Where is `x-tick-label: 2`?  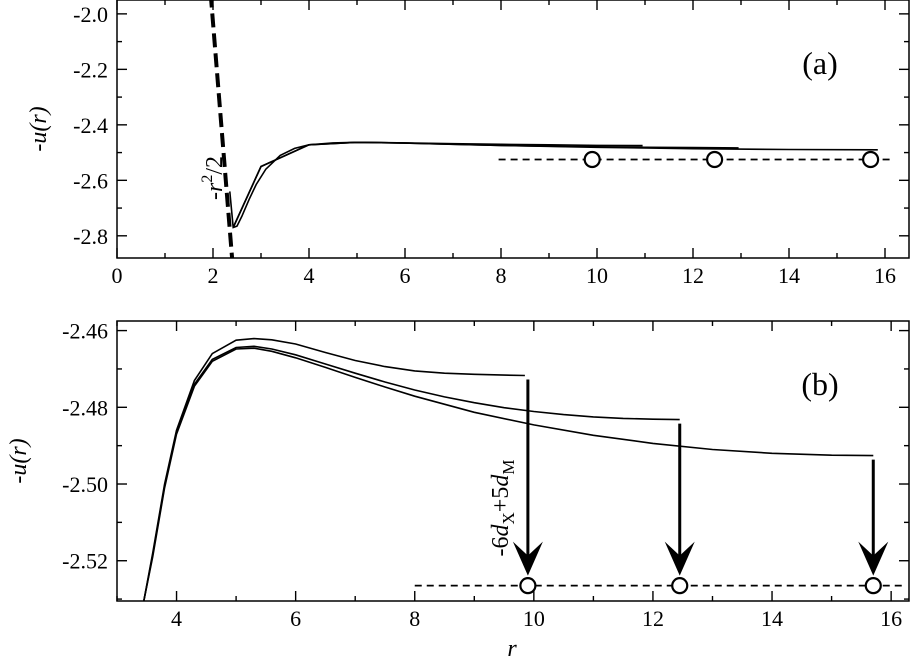
x-tick-label: 2 is located at coordinates (213, 275).